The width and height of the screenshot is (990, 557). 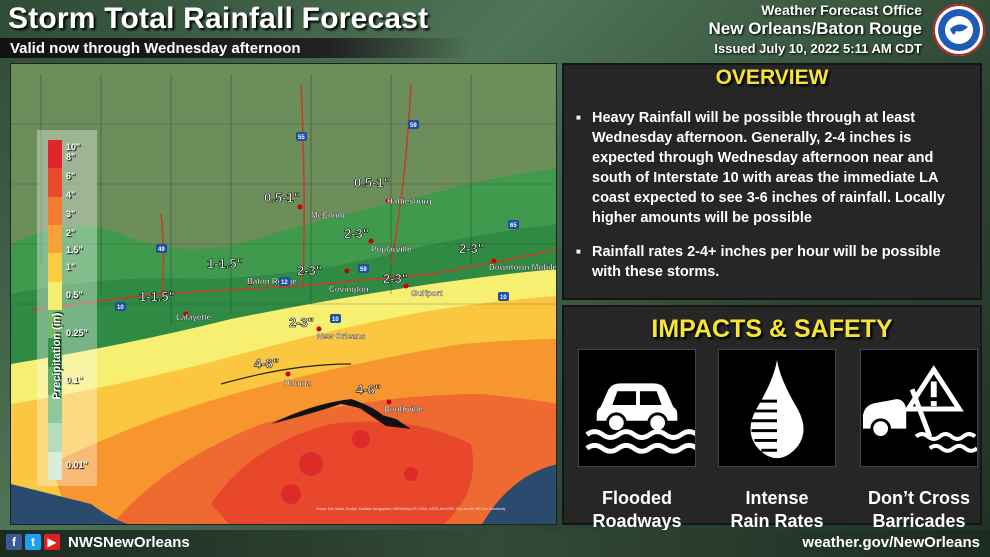 What do you see at coordinates (891, 542) in the screenshot?
I see `website-link: weather.gov/NewOrleans` at bounding box center [891, 542].